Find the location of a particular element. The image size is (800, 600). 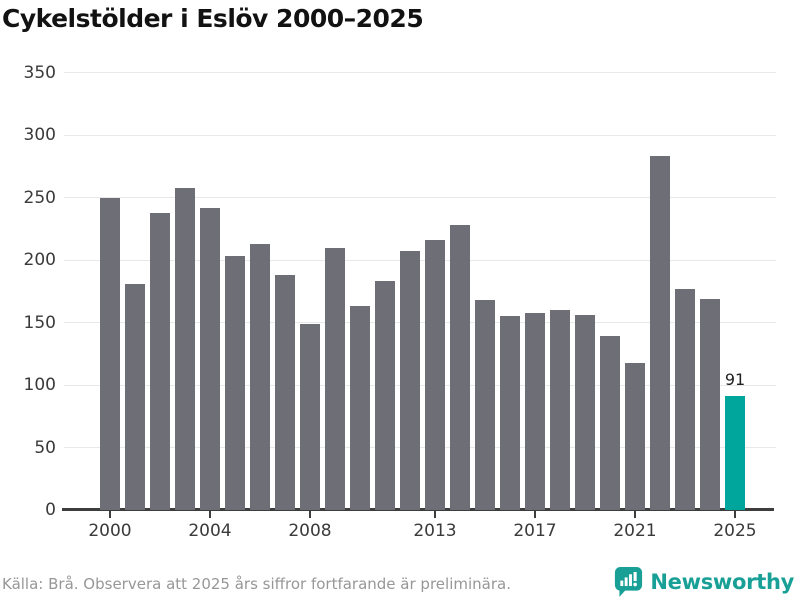

bar-2007 is located at coordinates (285, 392).